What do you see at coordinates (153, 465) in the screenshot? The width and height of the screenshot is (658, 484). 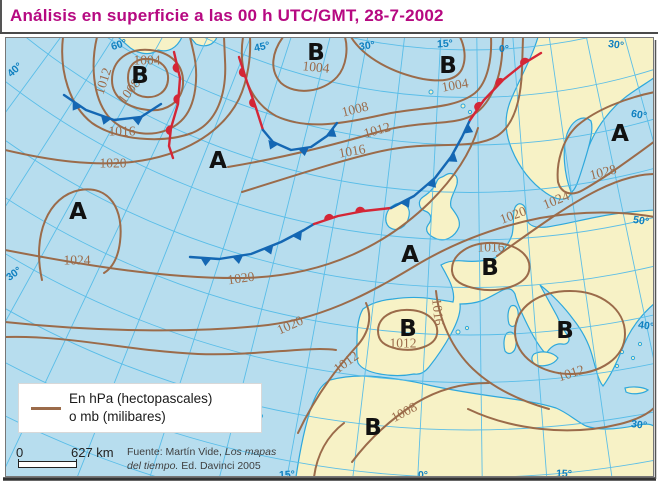 I see `source-line2-italic: del tiempo.` at bounding box center [153, 465].